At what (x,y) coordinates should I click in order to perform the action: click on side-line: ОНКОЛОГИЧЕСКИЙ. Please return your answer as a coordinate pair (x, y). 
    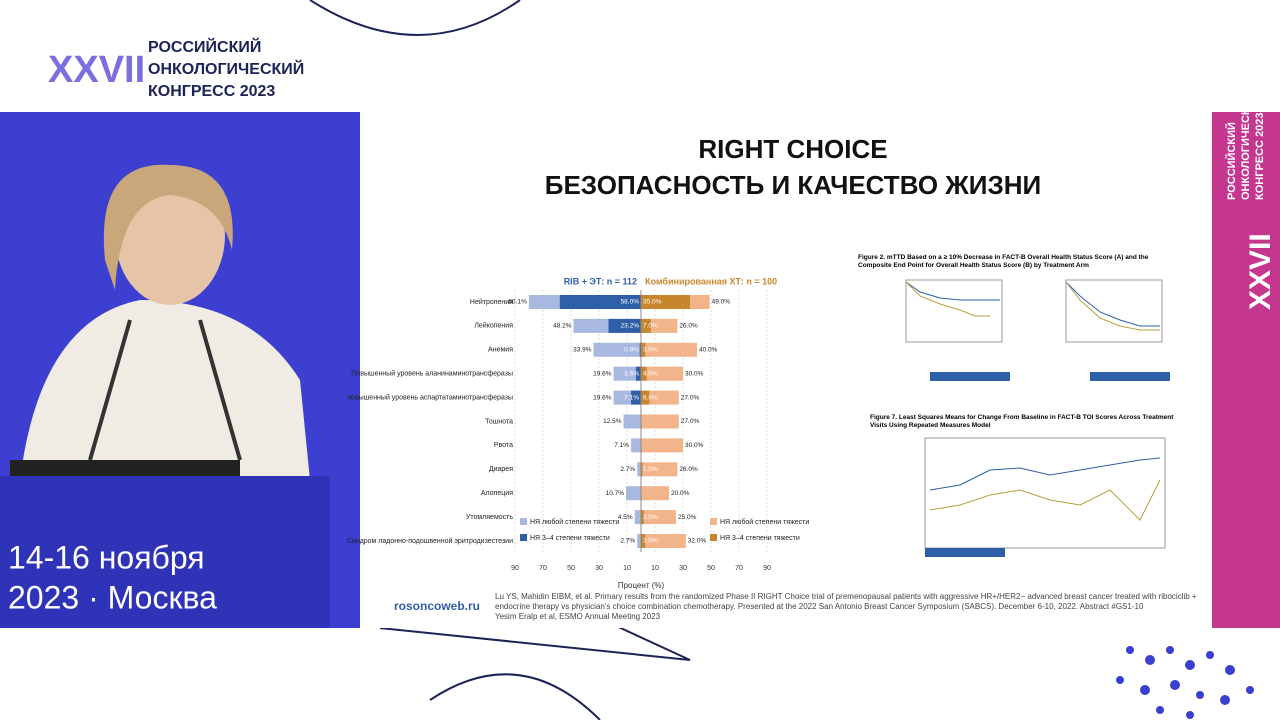
    Looking at the image, I should click on (1245, 146).